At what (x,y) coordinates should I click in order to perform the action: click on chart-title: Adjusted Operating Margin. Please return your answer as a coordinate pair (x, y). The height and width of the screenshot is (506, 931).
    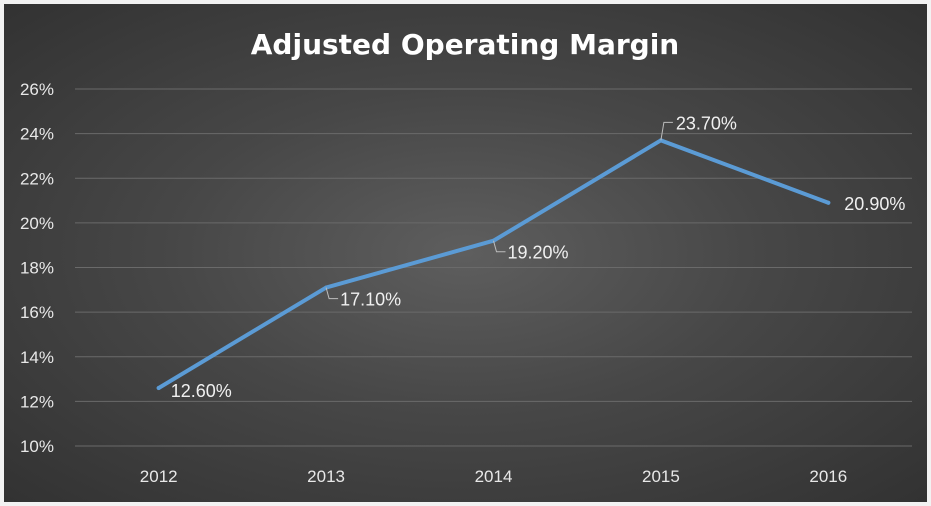
    Looking at the image, I should click on (465, 44).